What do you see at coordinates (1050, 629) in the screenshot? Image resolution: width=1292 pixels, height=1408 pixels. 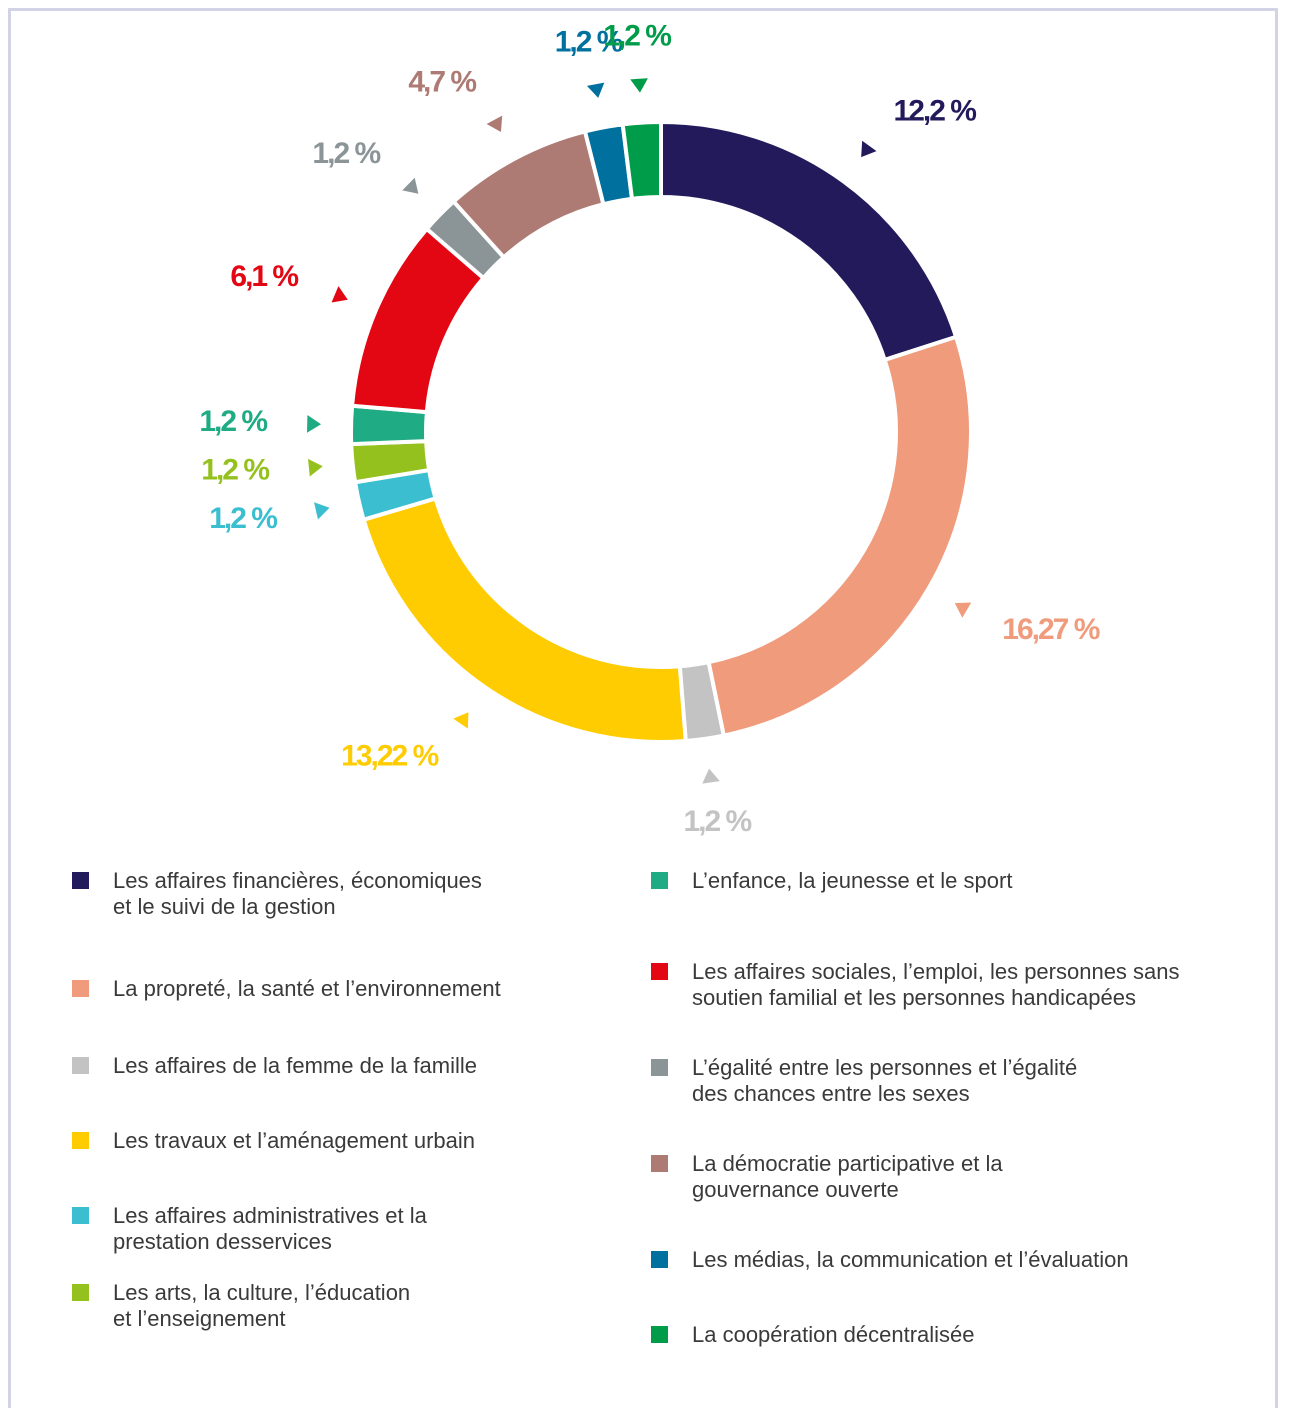 I see `value-label: 16,27 %` at bounding box center [1050, 629].